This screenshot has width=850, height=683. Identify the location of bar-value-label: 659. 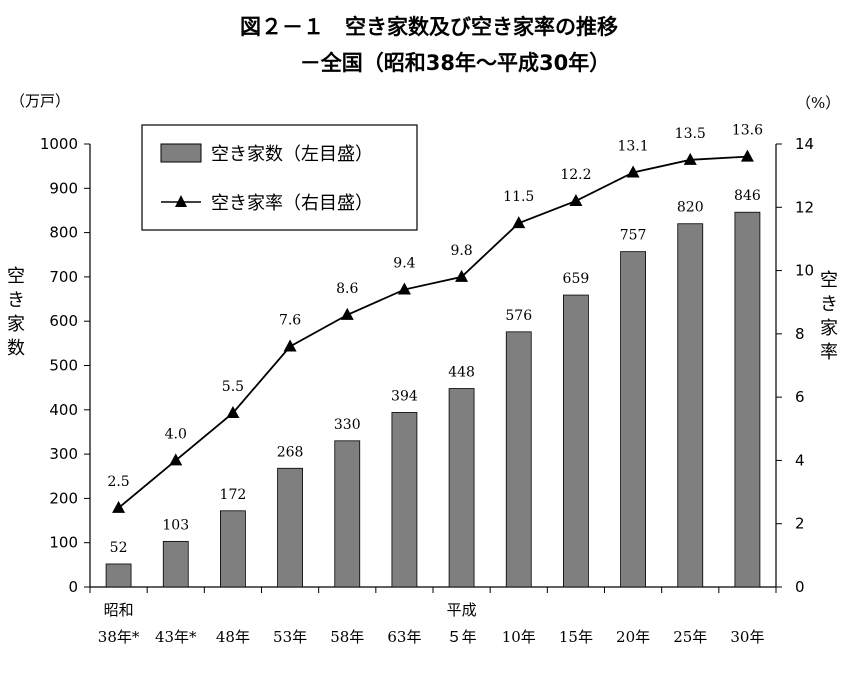
(576, 279).